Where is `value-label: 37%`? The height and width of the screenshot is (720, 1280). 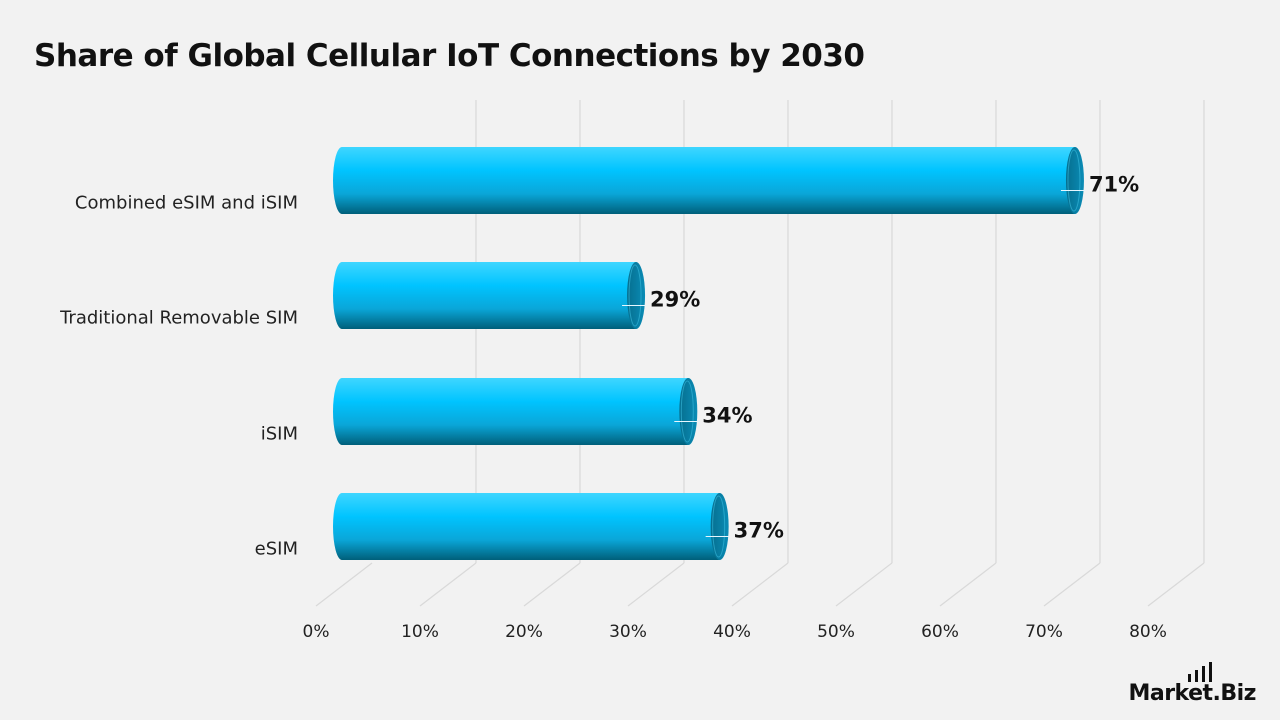 value-label: 37% is located at coordinates (759, 531).